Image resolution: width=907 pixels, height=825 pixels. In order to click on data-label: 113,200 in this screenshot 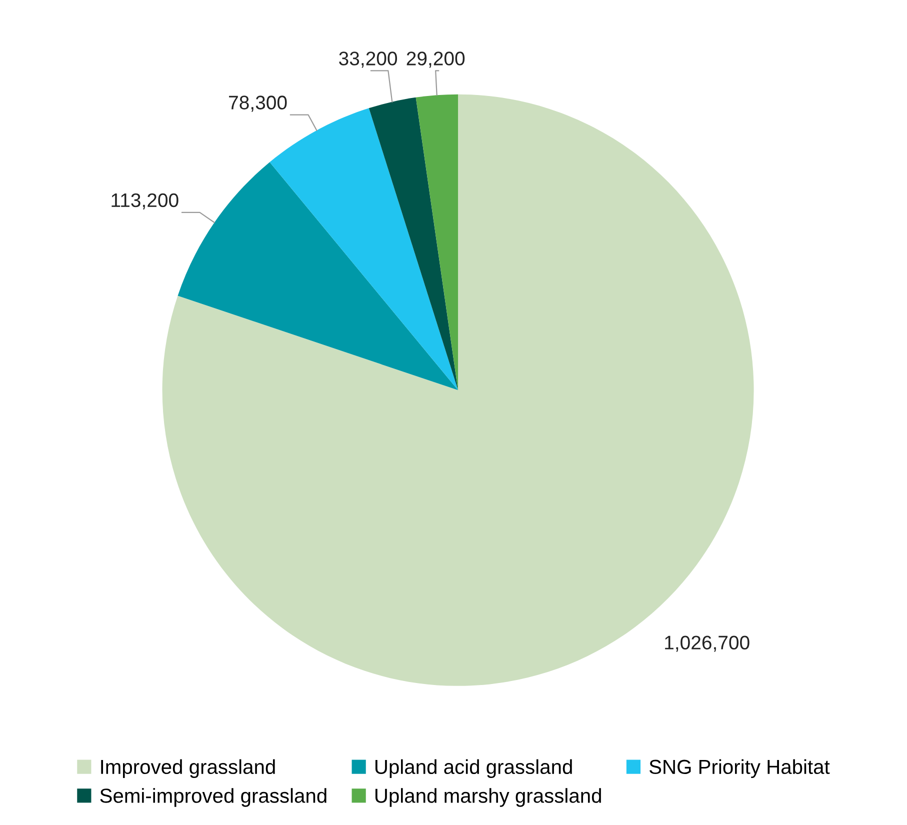, I will do `click(145, 201)`.